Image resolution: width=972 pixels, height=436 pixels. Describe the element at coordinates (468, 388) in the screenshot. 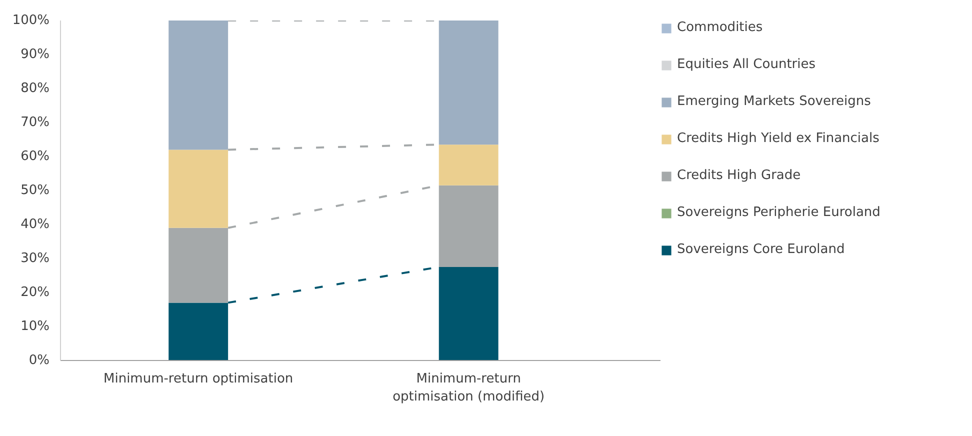

I see `x-tick-label: Minimum-return optimisation (modified)` at that location.